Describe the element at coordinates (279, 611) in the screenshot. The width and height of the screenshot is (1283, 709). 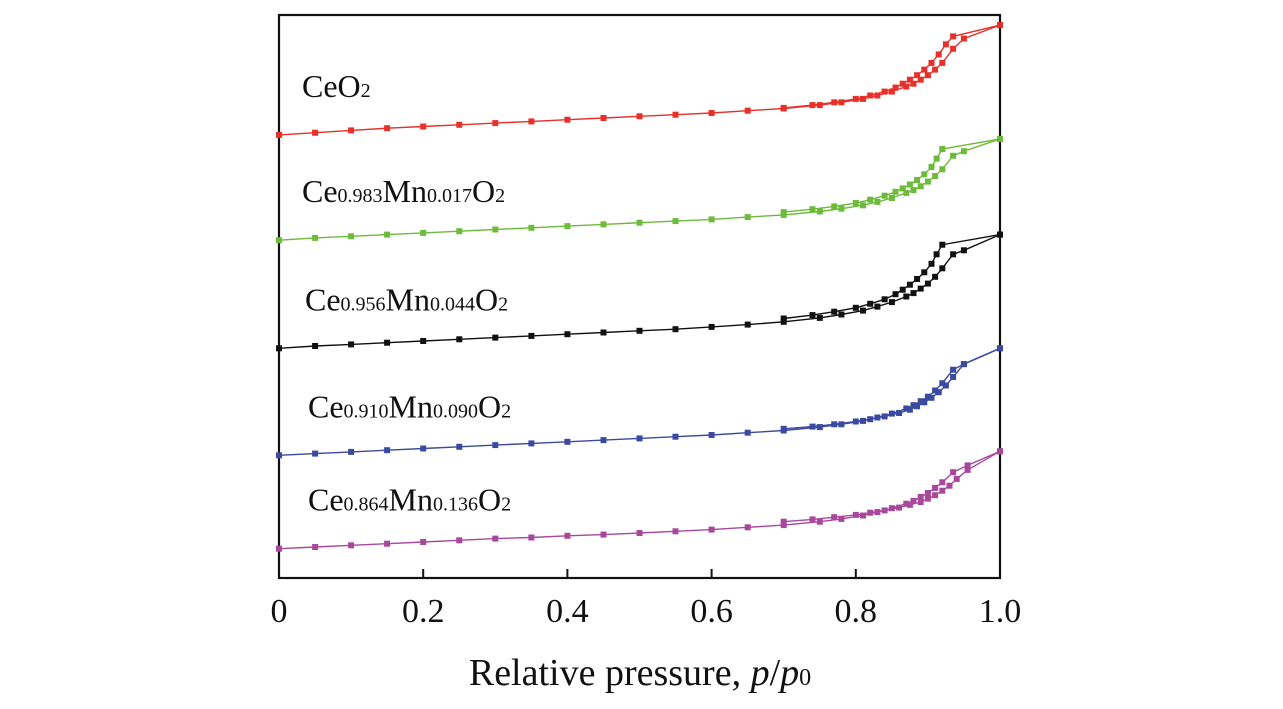
I see `x-tick-label: 0` at that location.